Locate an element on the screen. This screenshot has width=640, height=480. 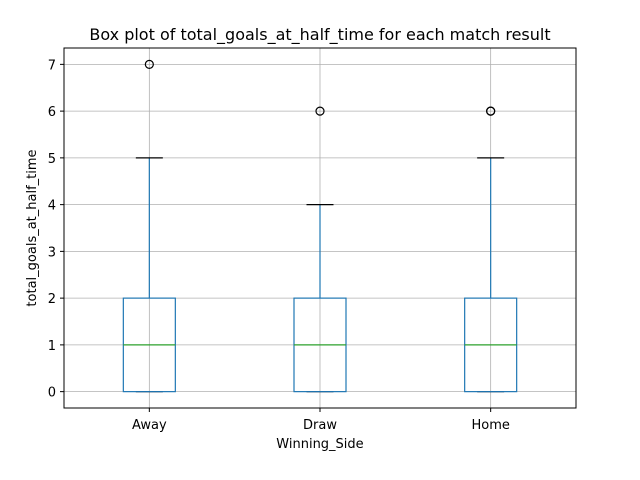
y-tick-label: 7 is located at coordinates (52, 65).